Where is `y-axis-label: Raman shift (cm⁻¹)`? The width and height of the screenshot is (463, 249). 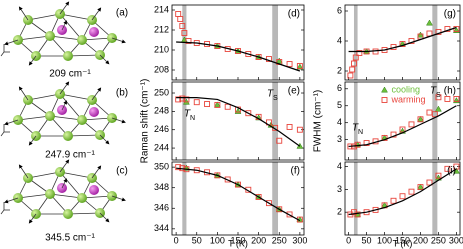
y-axis-label: Raman shift (cm⁻¹) is located at coordinates (145, 121).